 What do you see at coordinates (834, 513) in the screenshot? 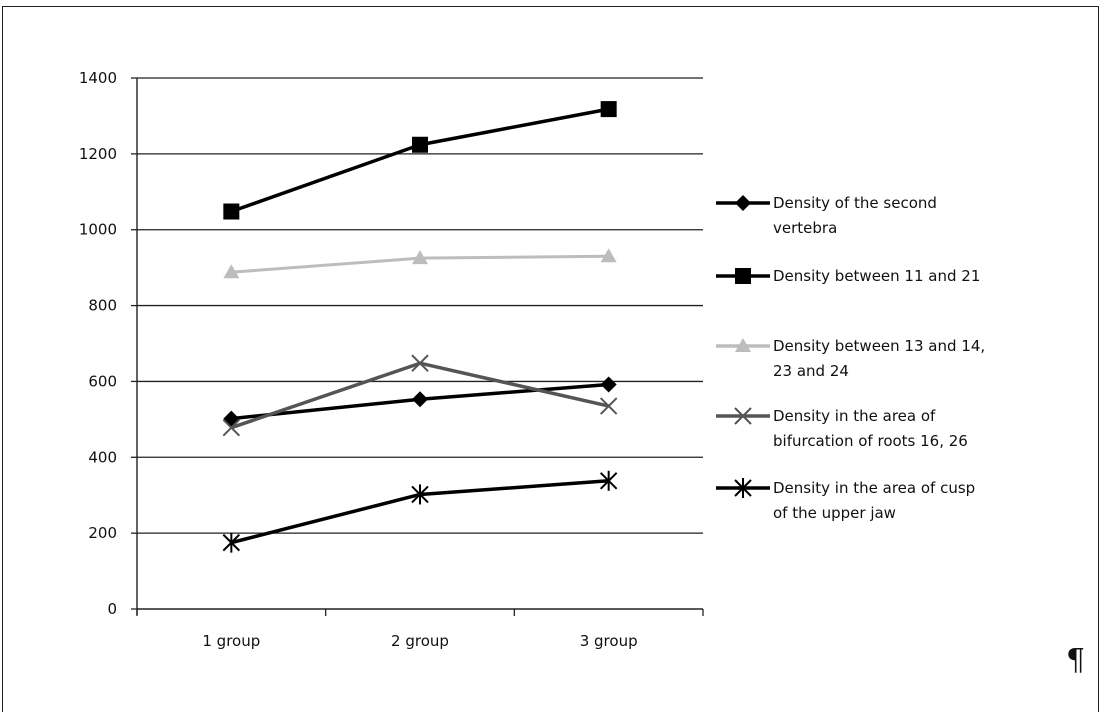
I see `legend-label: of the upper jaw` at bounding box center [834, 513].